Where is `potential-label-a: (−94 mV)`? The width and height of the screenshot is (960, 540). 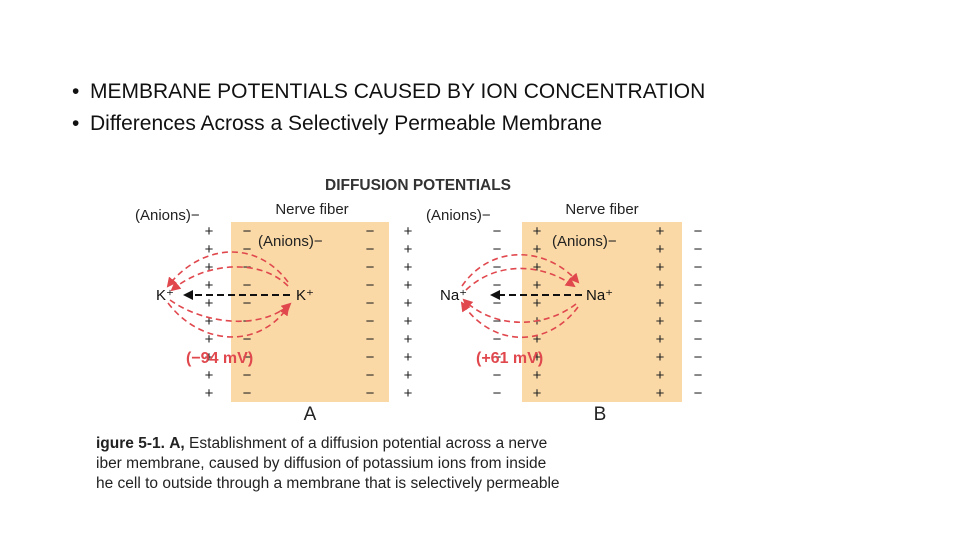 potential-label-a: (−94 mV) is located at coordinates (219, 358).